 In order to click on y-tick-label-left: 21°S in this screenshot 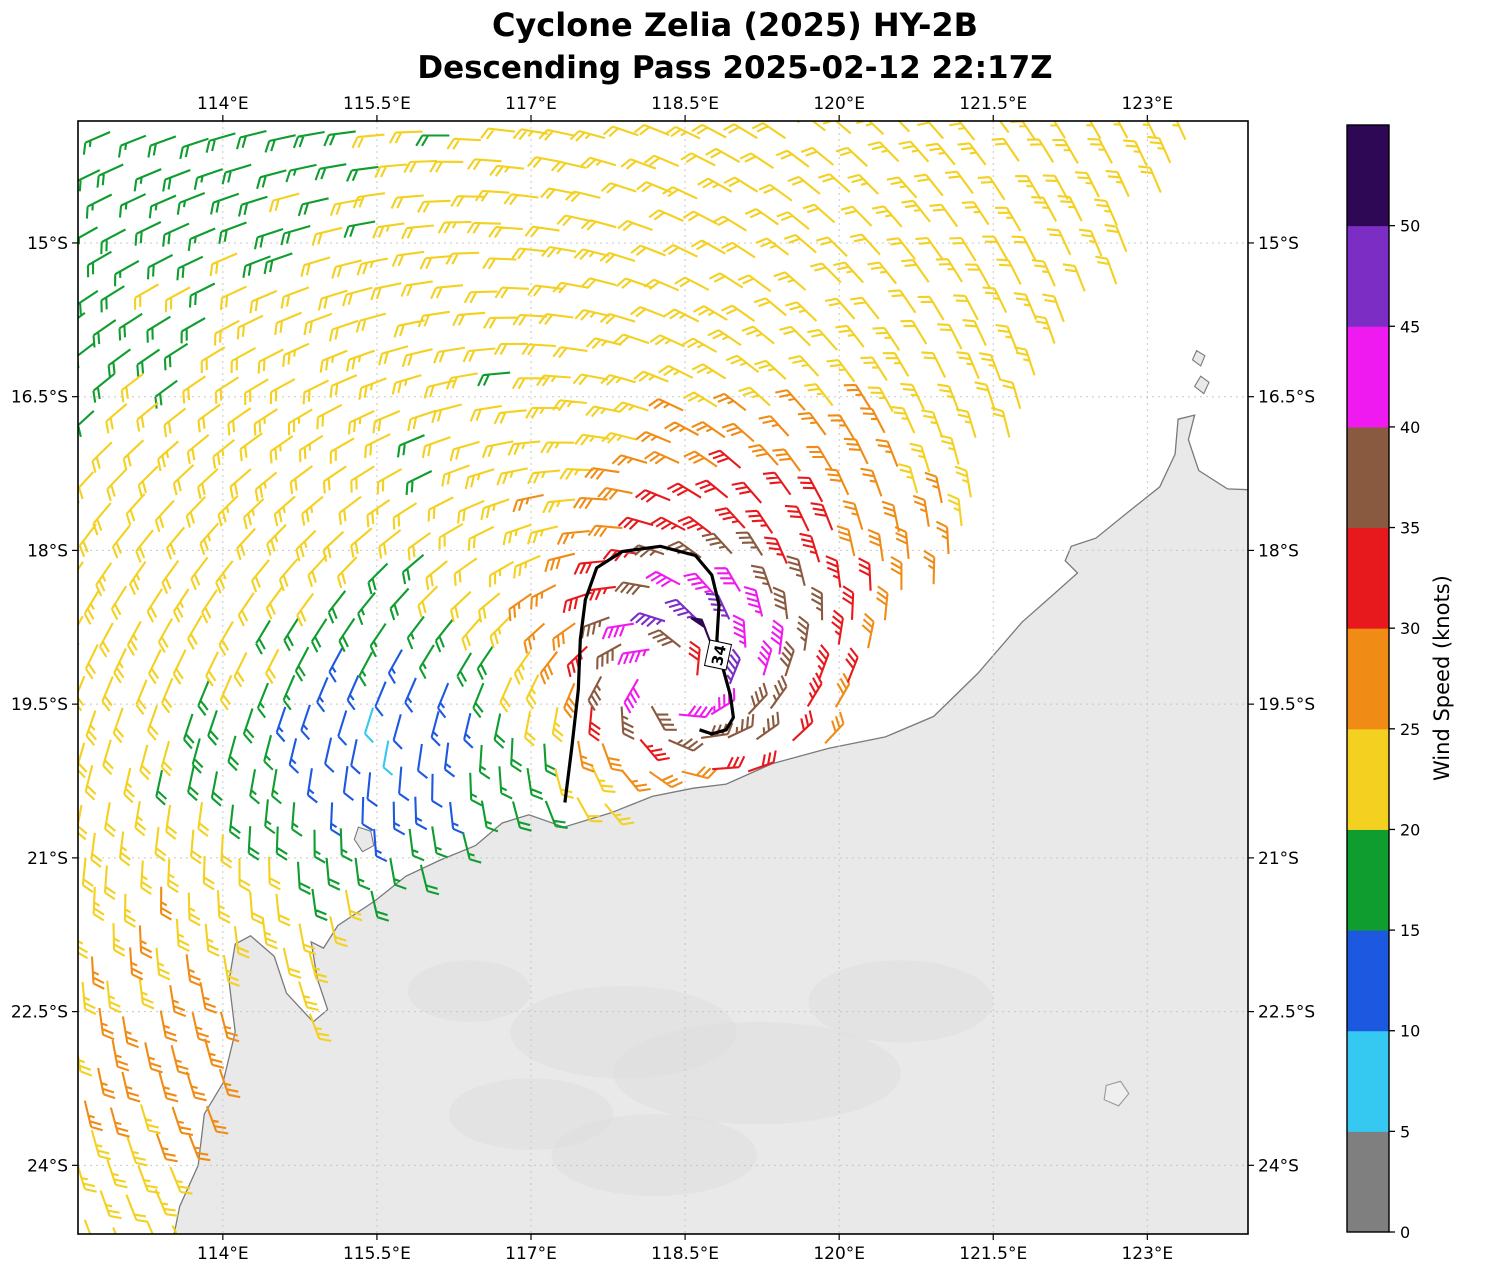, I will do `click(47, 859)`.